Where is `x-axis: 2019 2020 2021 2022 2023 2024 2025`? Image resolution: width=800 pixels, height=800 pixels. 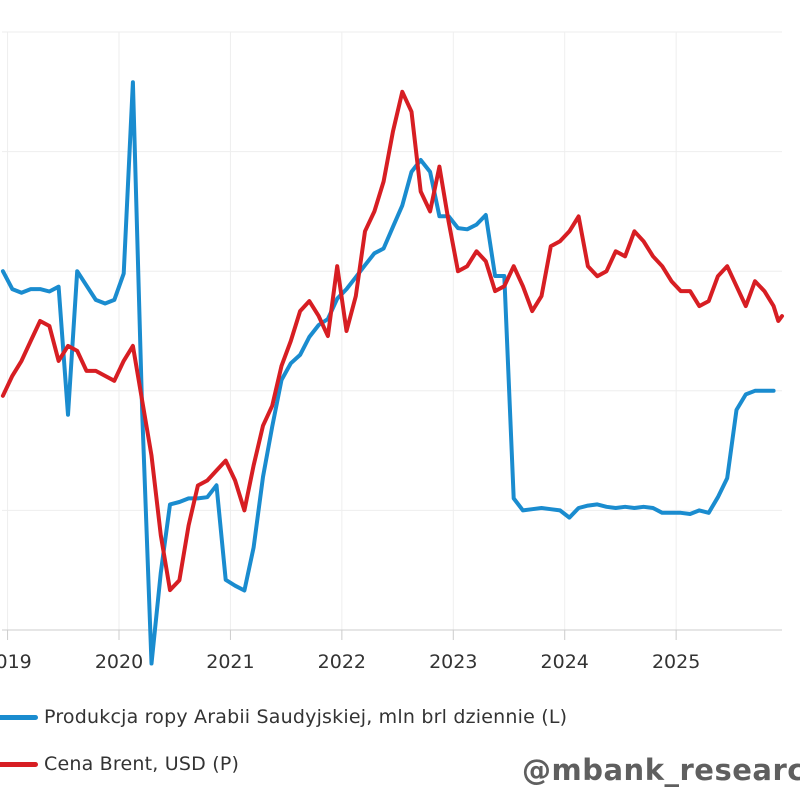
x-axis: 2019 2020 2021 2022 2023 2024 2025 is located at coordinates (391, 651).